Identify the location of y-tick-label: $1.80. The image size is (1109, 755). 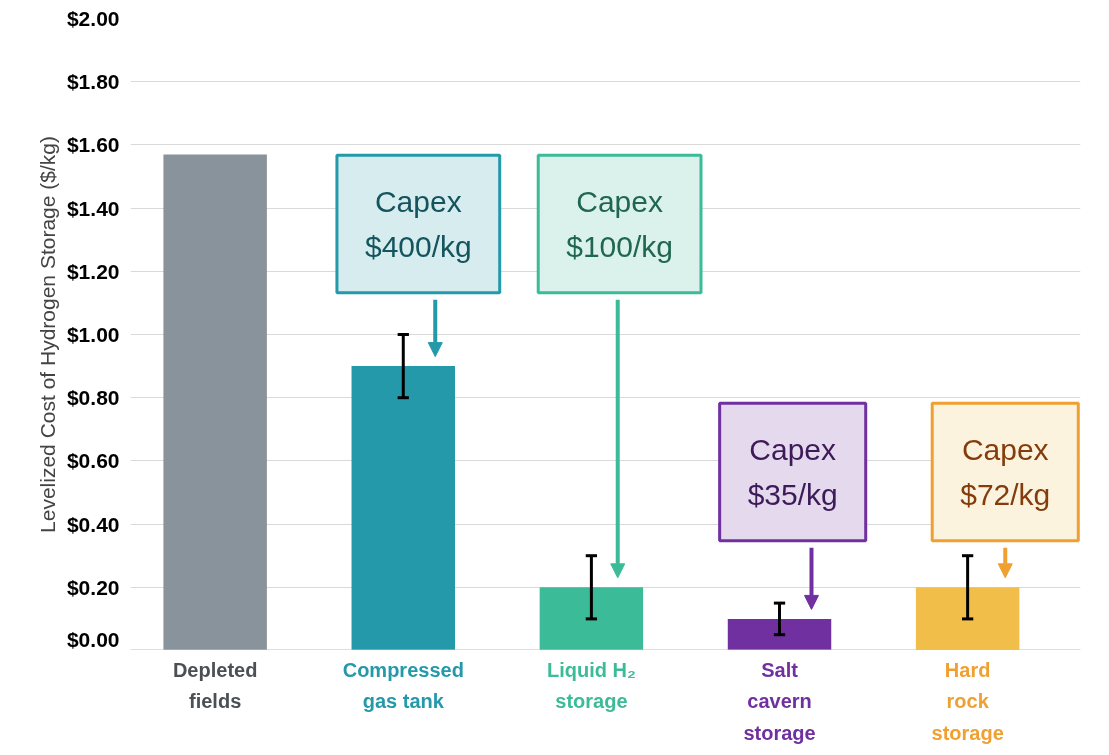
(93, 82).